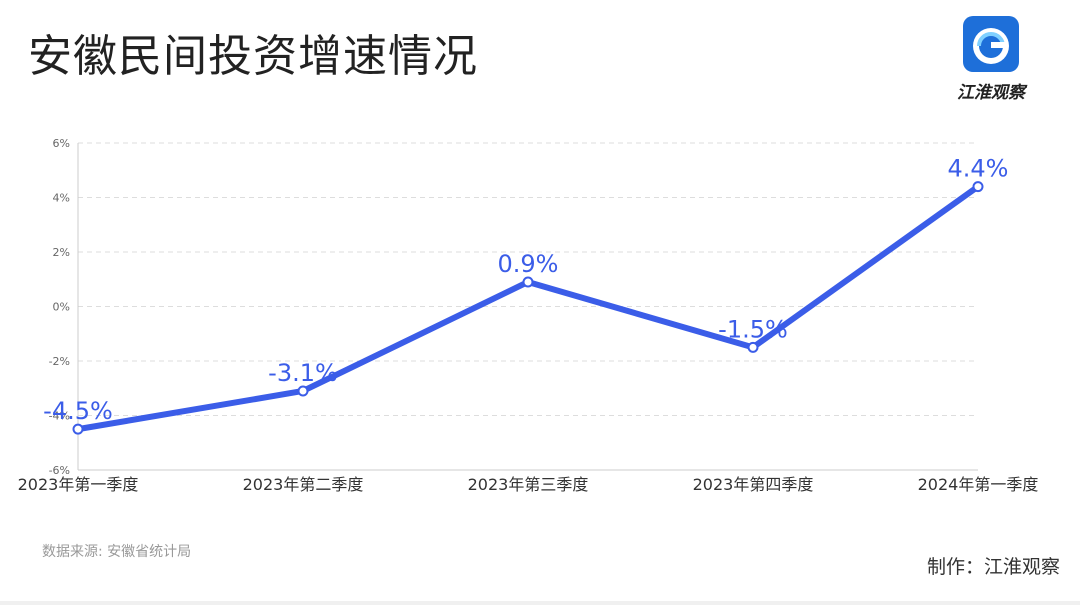 The height and width of the screenshot is (605, 1080). Describe the element at coordinates (78, 484) in the screenshot. I see `x-tick-label: 2023年第一季度` at that location.